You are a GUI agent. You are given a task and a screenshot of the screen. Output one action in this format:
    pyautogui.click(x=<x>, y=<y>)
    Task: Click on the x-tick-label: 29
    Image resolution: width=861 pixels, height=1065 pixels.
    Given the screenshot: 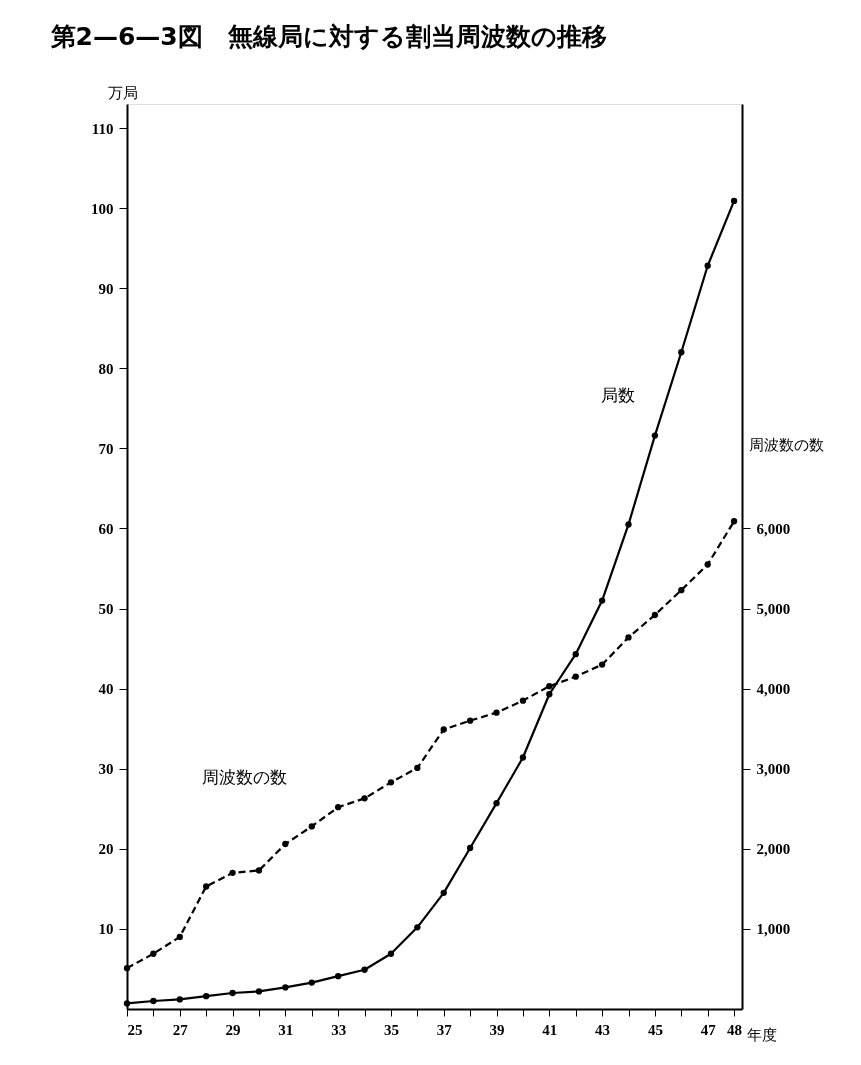 What is the action you would take?
    pyautogui.click(x=233, y=1029)
    